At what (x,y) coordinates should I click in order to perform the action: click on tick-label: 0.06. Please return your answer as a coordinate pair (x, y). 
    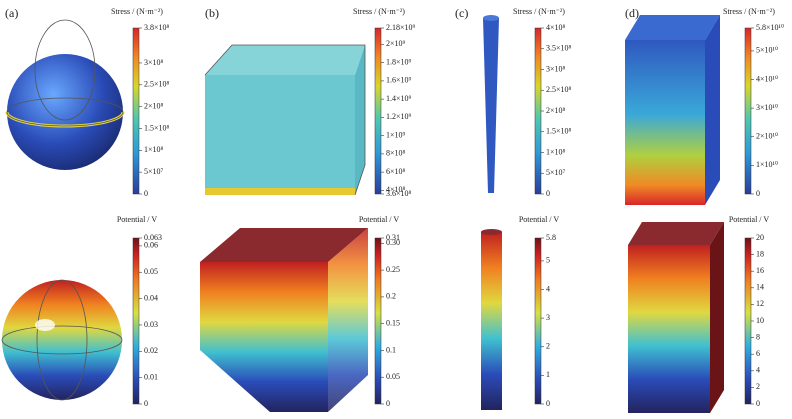
    Looking at the image, I should click on (151, 245).